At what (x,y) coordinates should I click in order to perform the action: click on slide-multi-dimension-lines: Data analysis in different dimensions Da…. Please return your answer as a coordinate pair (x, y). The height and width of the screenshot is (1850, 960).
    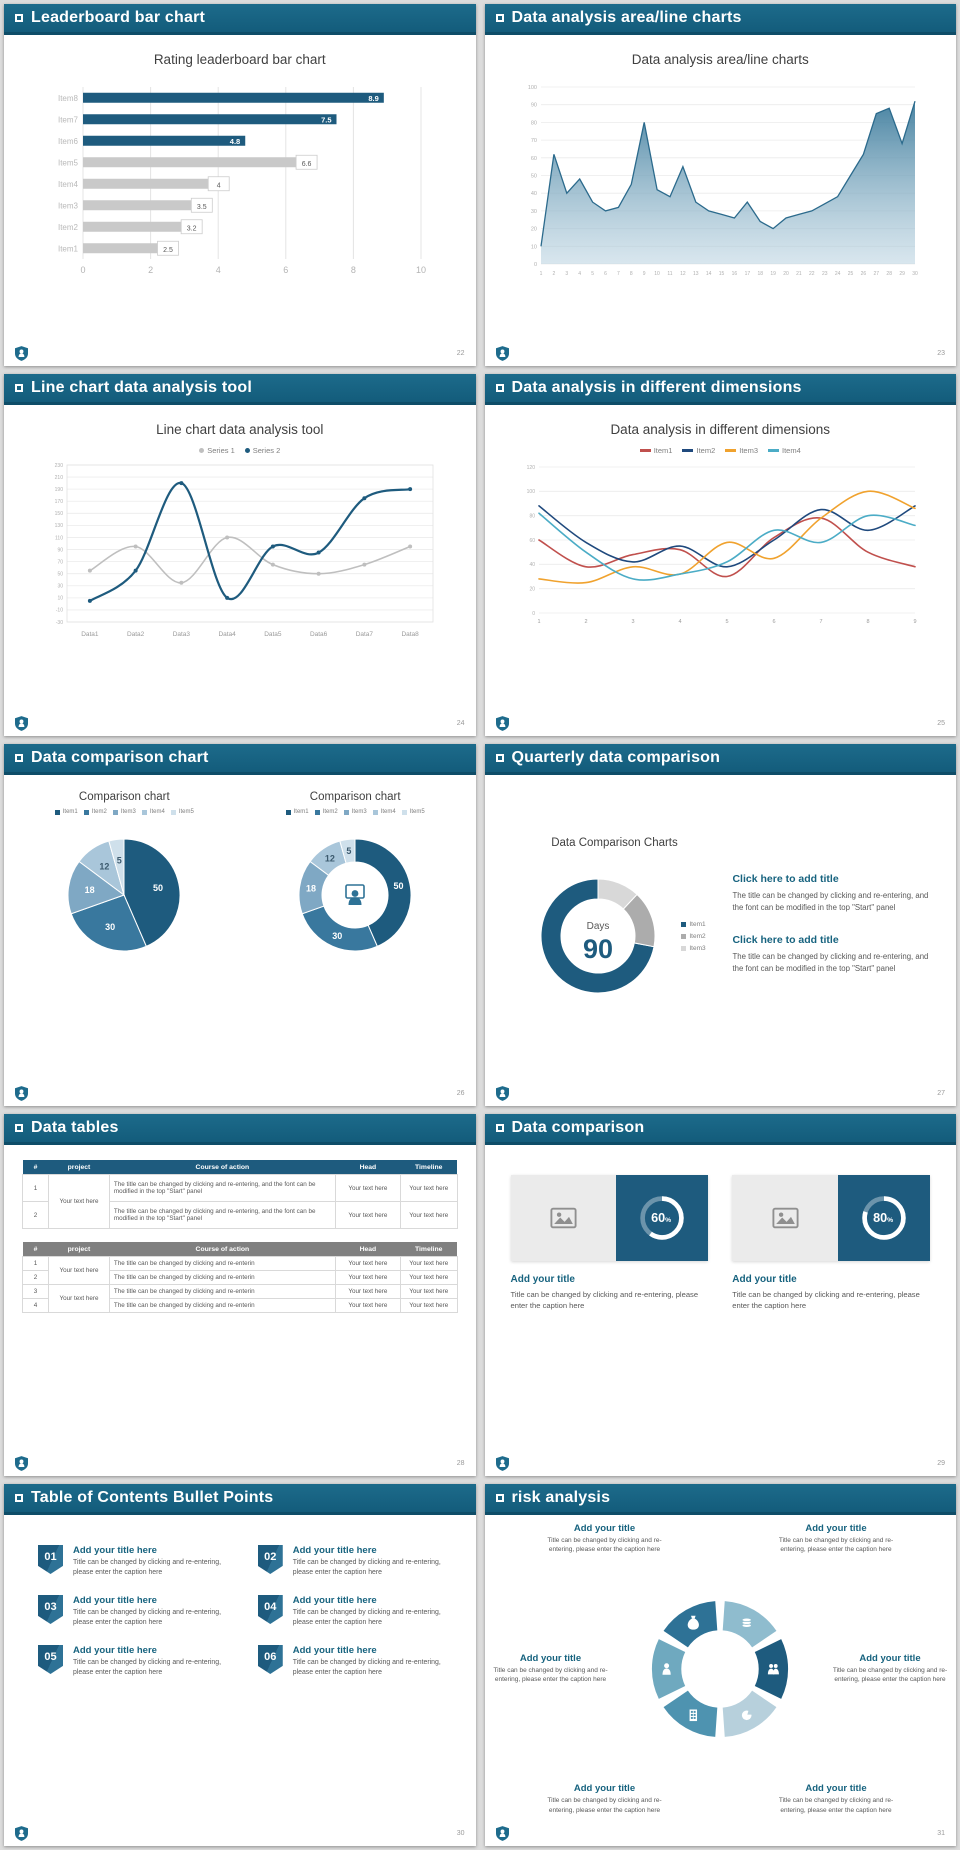
    Looking at the image, I should click on (720, 555).